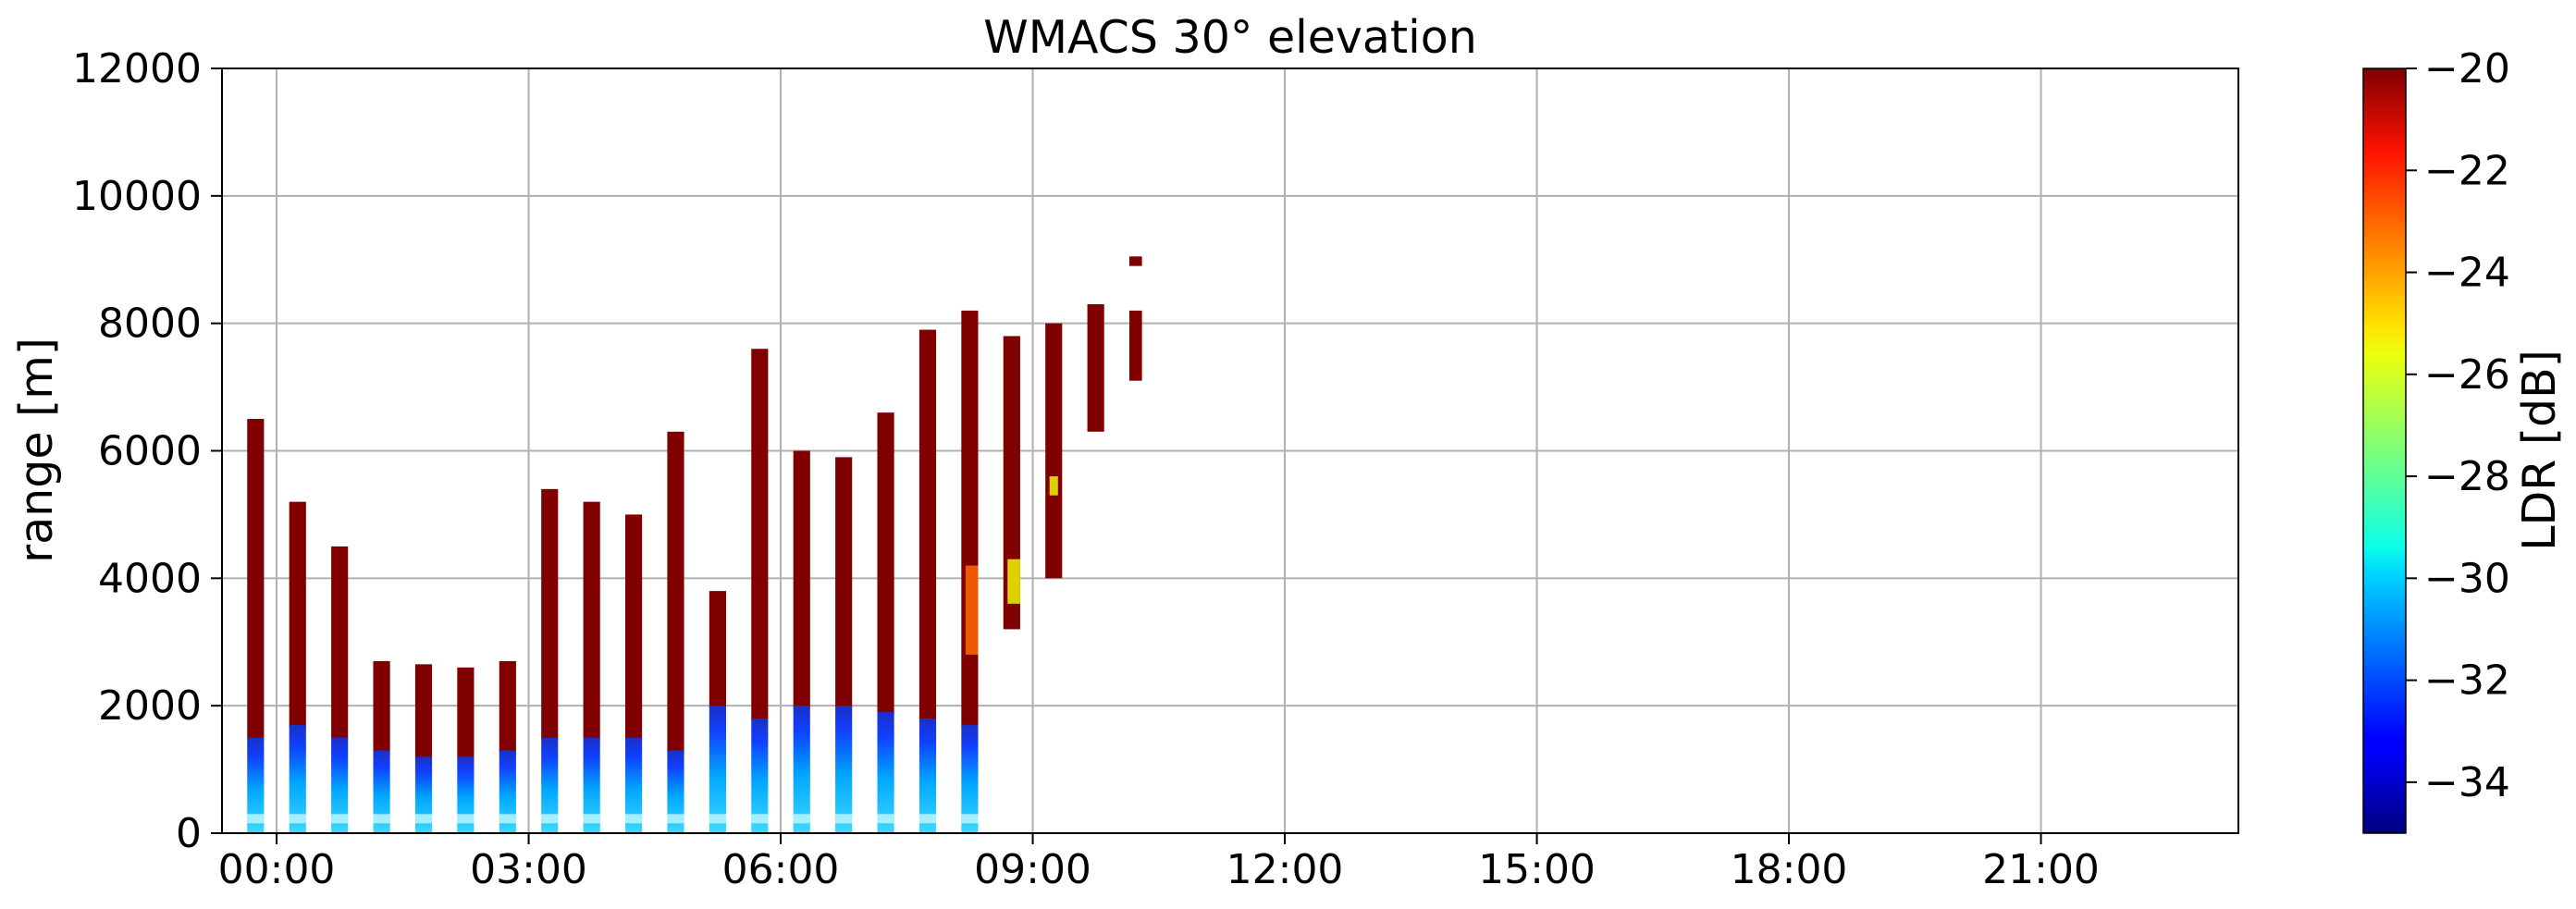 The height and width of the screenshot is (909, 2576). I want to click on colorbar-tick-label: −34, so click(2467, 782).